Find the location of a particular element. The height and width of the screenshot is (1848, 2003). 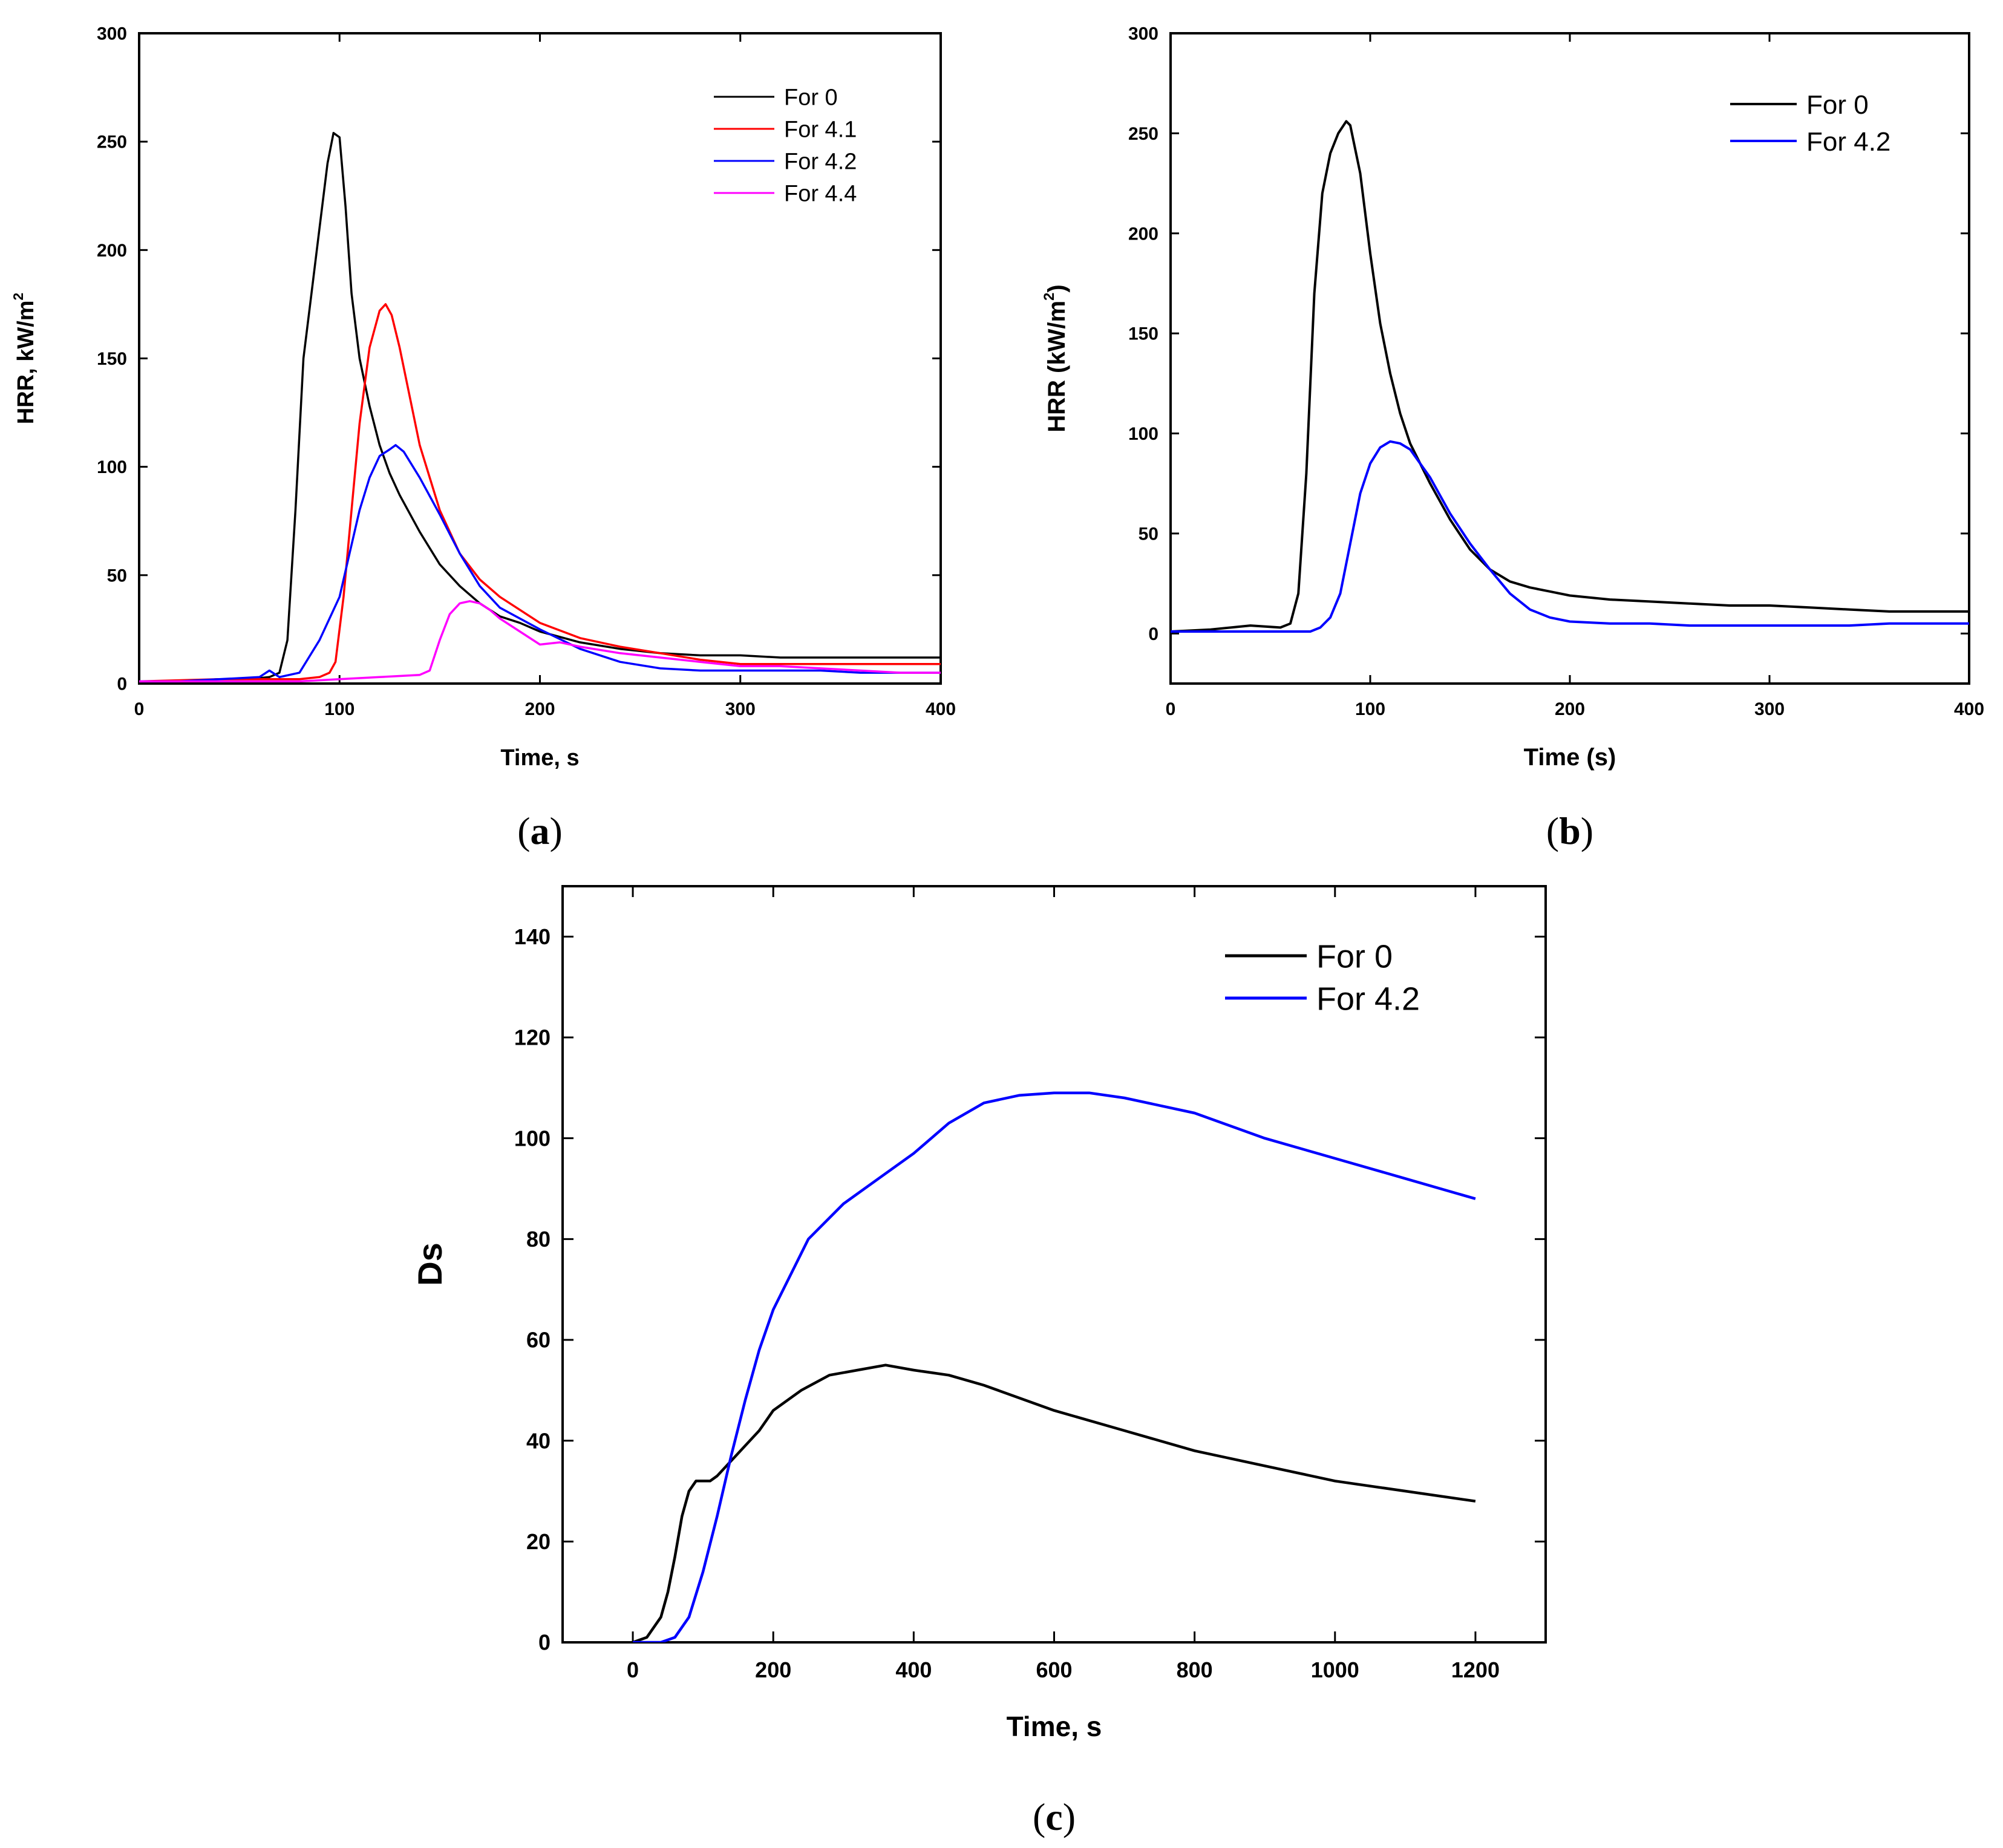

legend-label: For 4.1 is located at coordinates (820, 130).